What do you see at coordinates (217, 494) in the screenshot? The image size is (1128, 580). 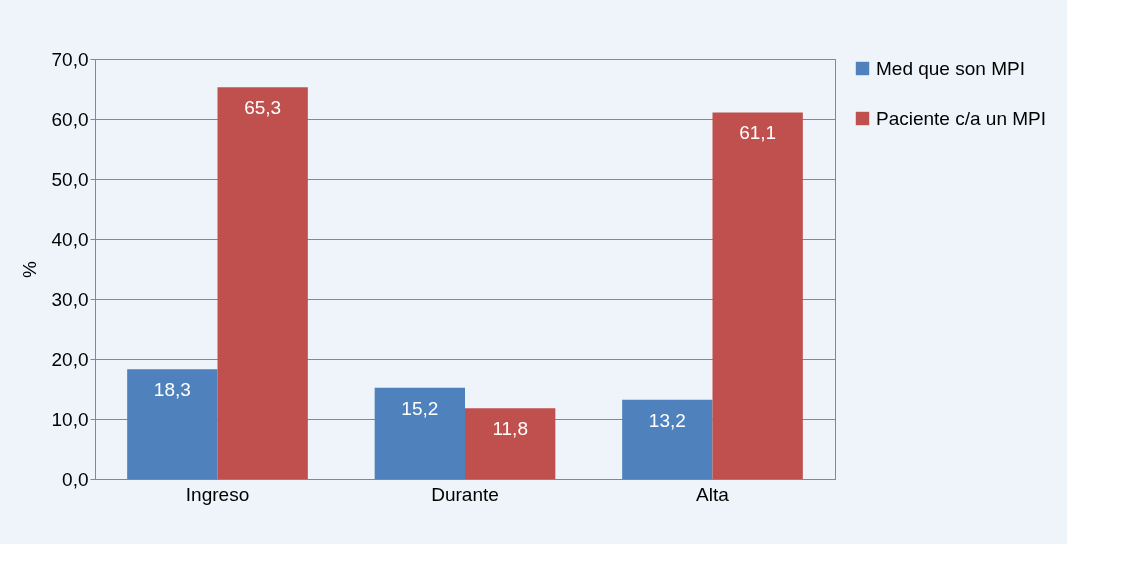 I see `x-tick-label: Ingreso` at bounding box center [217, 494].